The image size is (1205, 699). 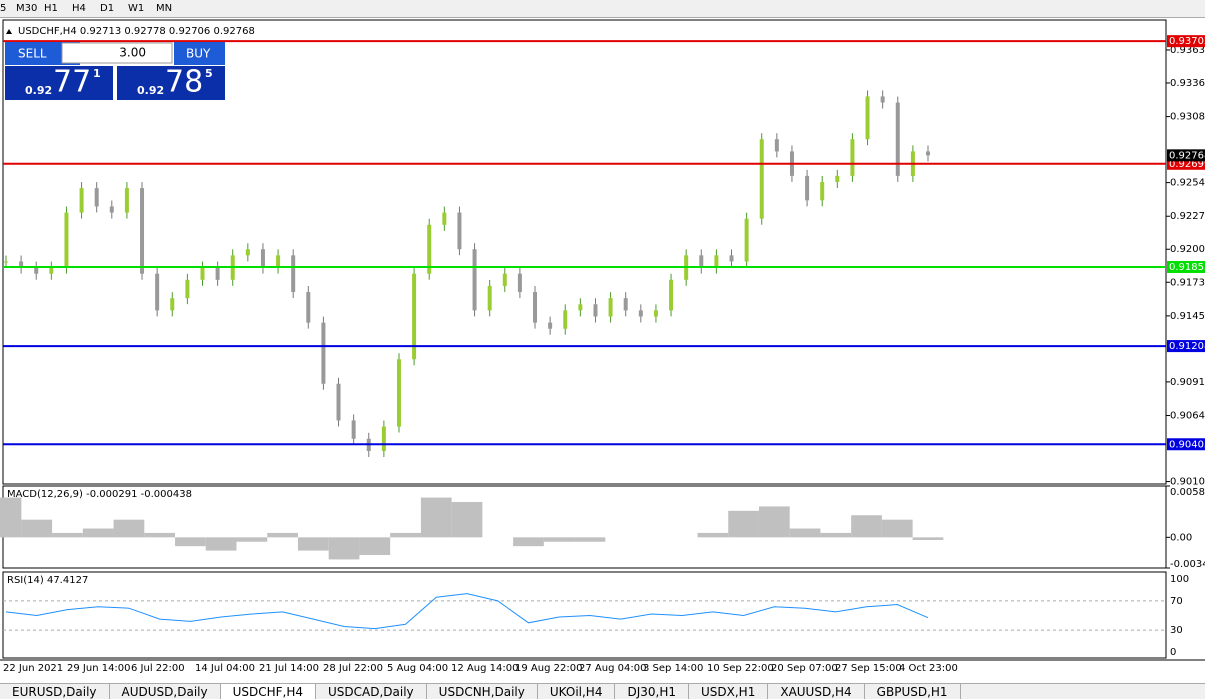 I want to click on rsi-scale-label: 100, so click(x=1179, y=579).